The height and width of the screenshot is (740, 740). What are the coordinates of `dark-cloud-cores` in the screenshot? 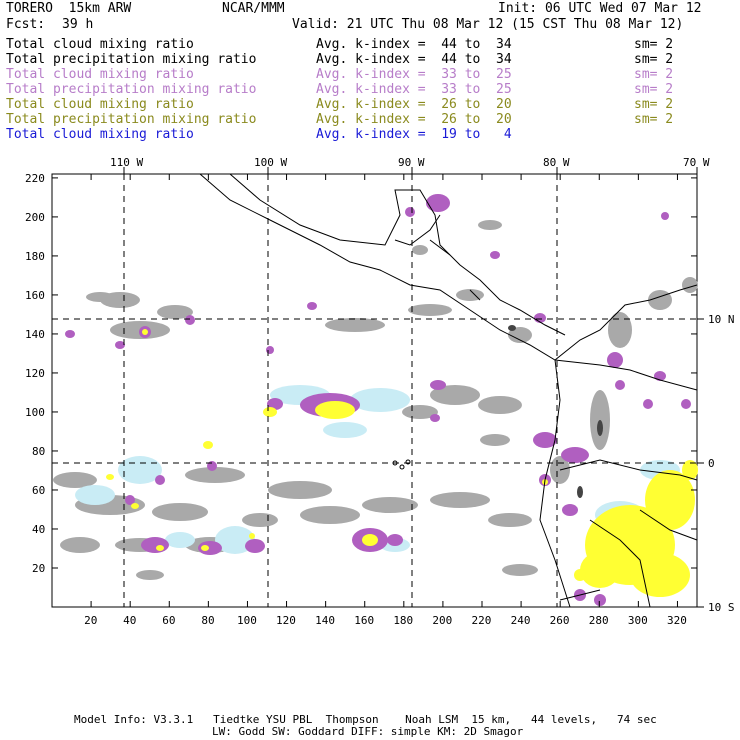 It's located at (555, 411).